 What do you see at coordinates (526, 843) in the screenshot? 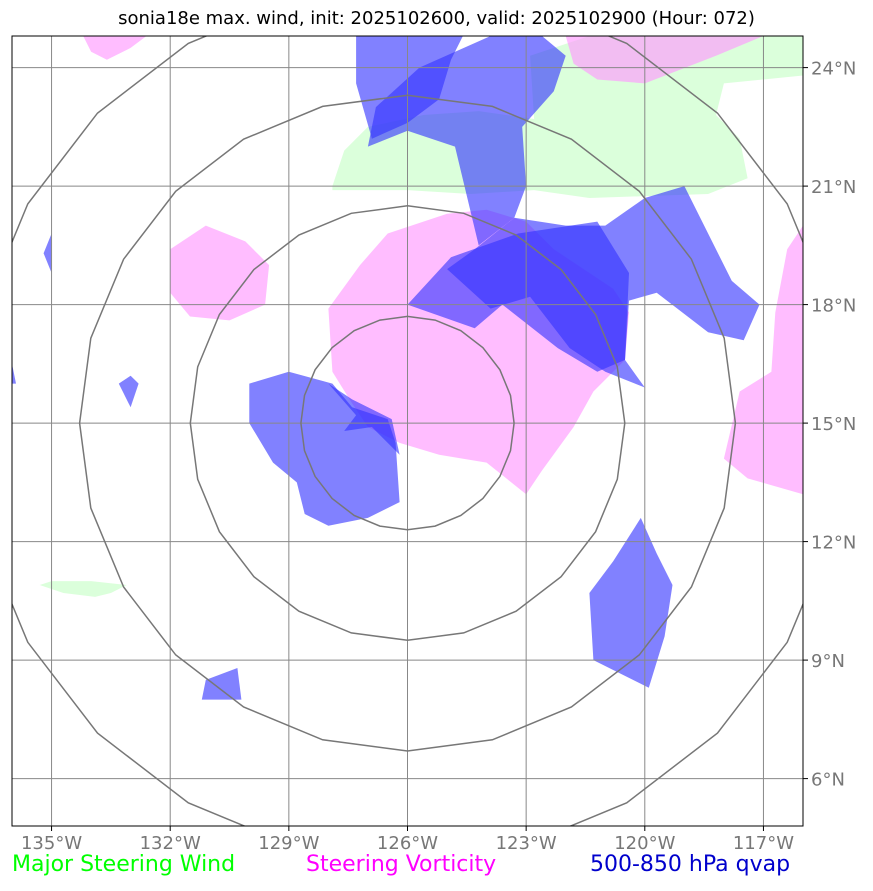
I see `lon-tick-label: 123°W` at bounding box center [526, 843].